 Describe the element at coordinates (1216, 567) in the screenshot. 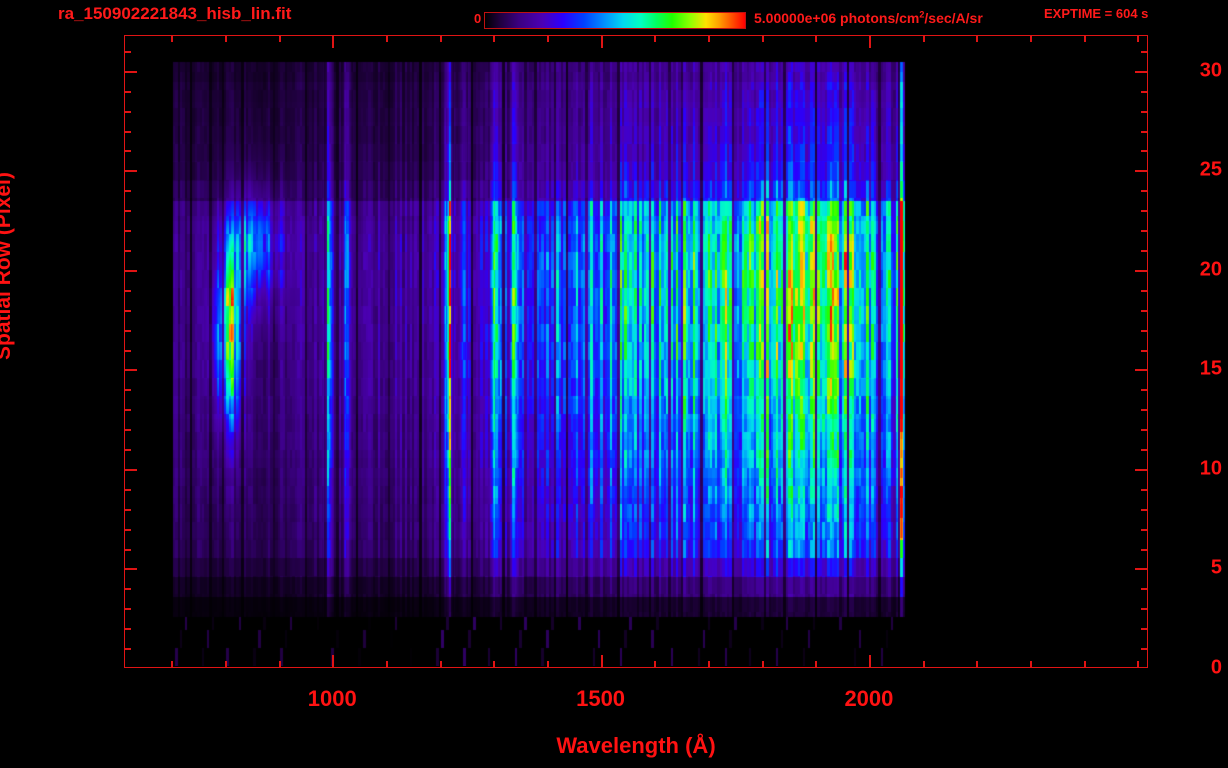

I see `y-tick-label-5: 5` at that location.